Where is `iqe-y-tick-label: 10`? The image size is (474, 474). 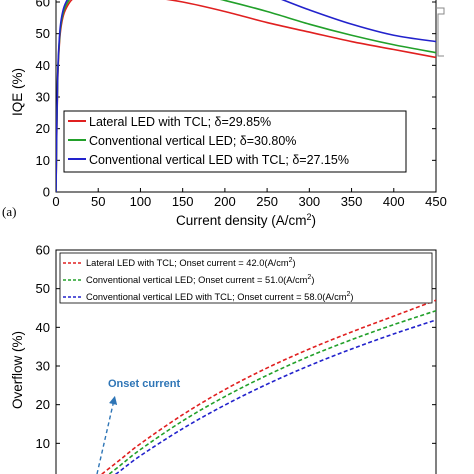
iqe-y-tick-label: 10 is located at coordinates (43, 160).